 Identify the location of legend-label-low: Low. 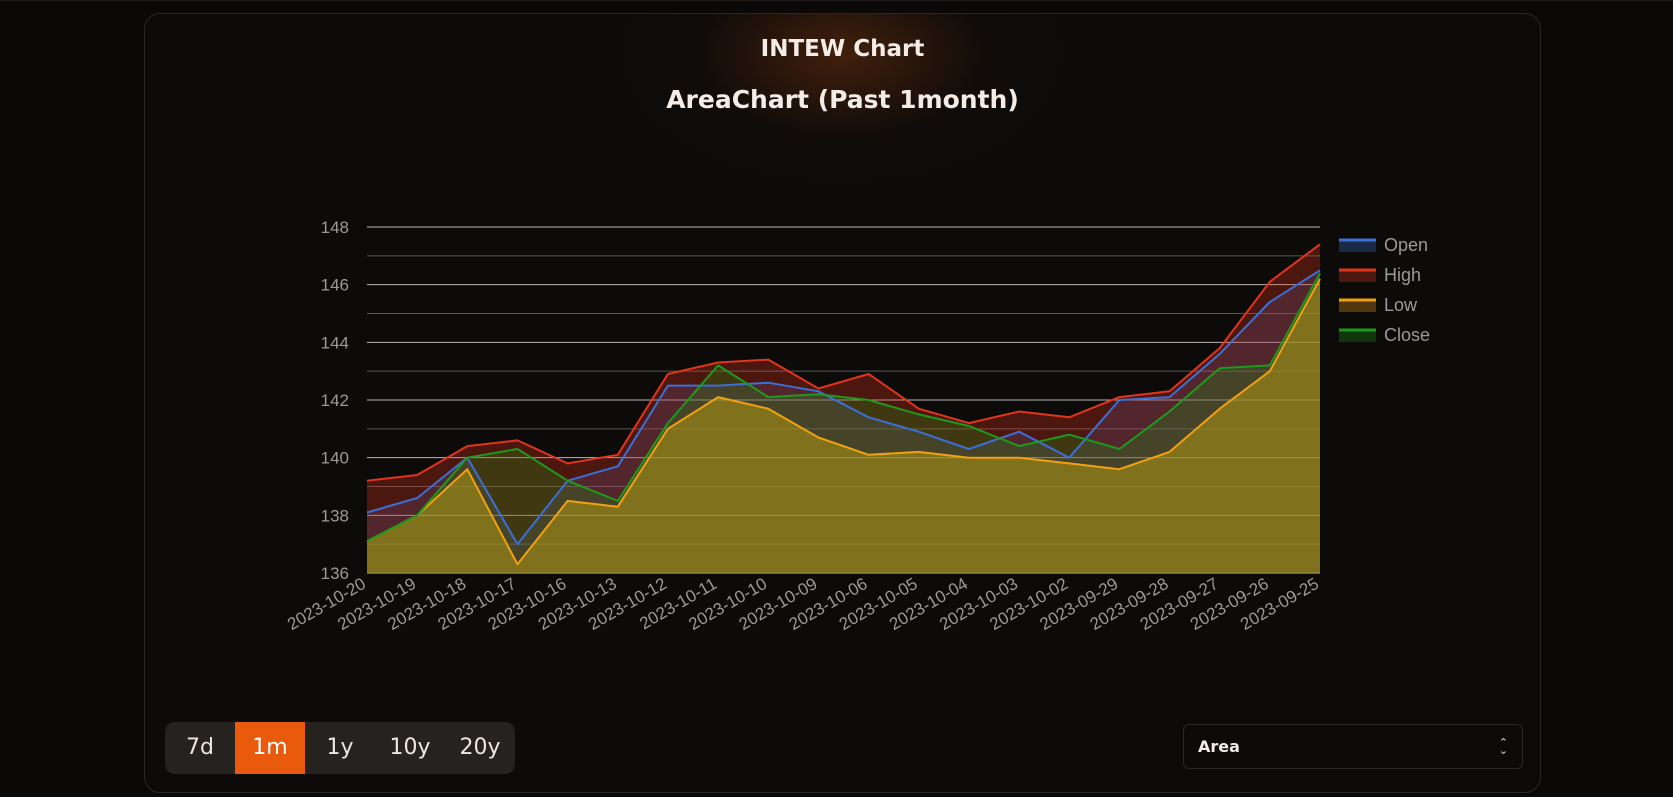
(1401, 305).